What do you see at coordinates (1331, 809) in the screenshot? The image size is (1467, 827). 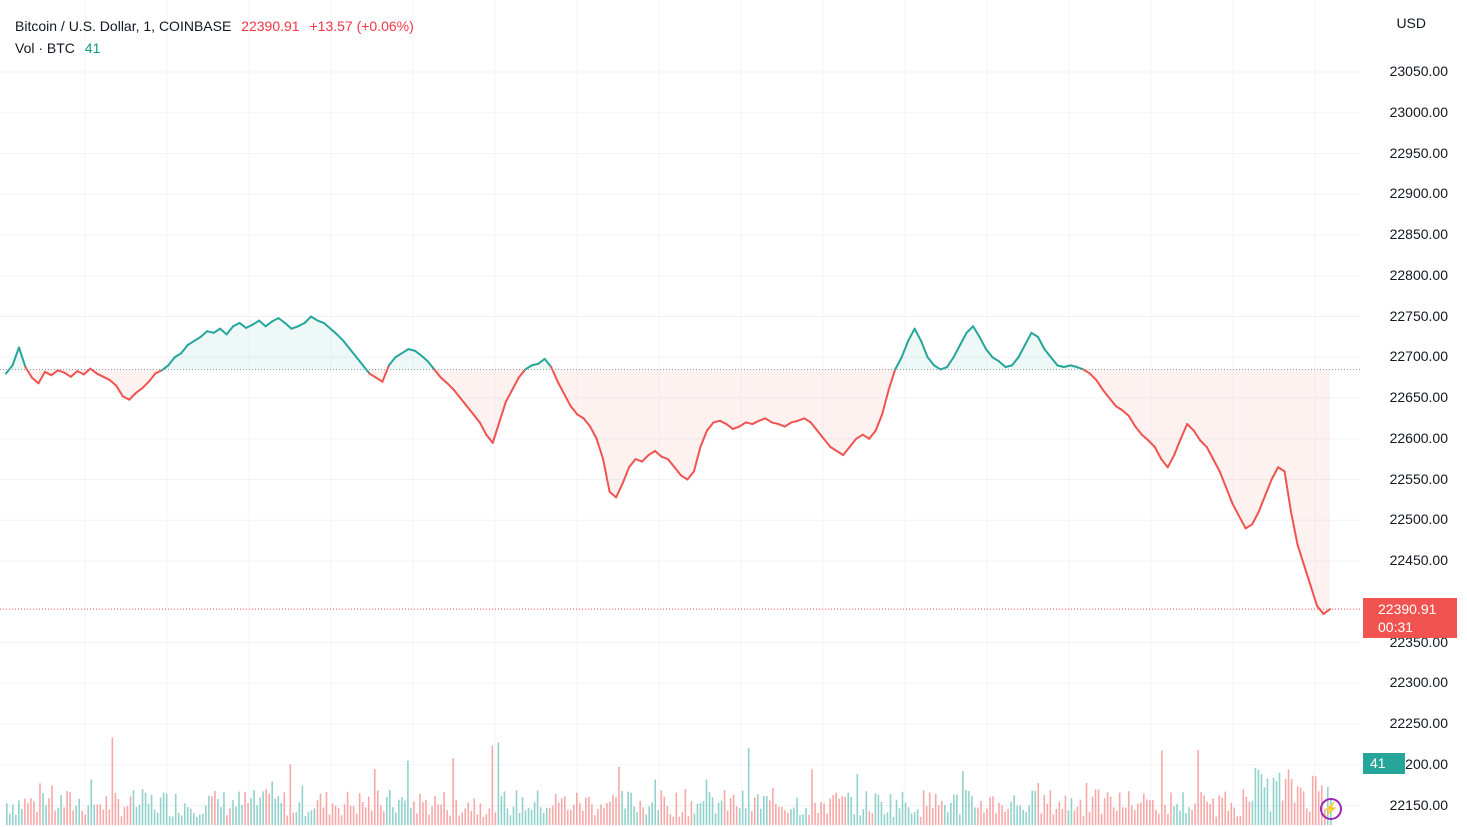 I see `lightning-icon: ⚡` at bounding box center [1331, 809].